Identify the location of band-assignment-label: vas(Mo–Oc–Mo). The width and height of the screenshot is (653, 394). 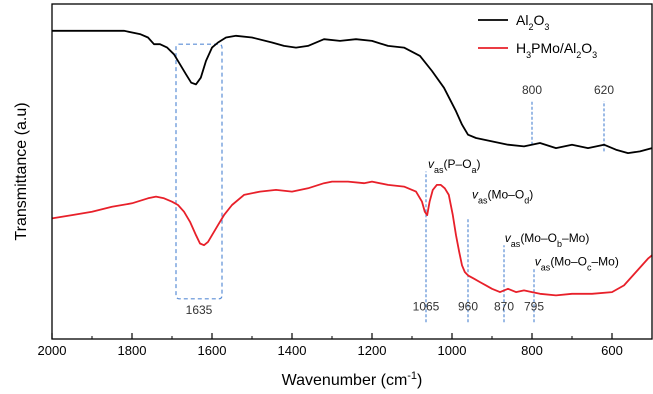
(577, 263).